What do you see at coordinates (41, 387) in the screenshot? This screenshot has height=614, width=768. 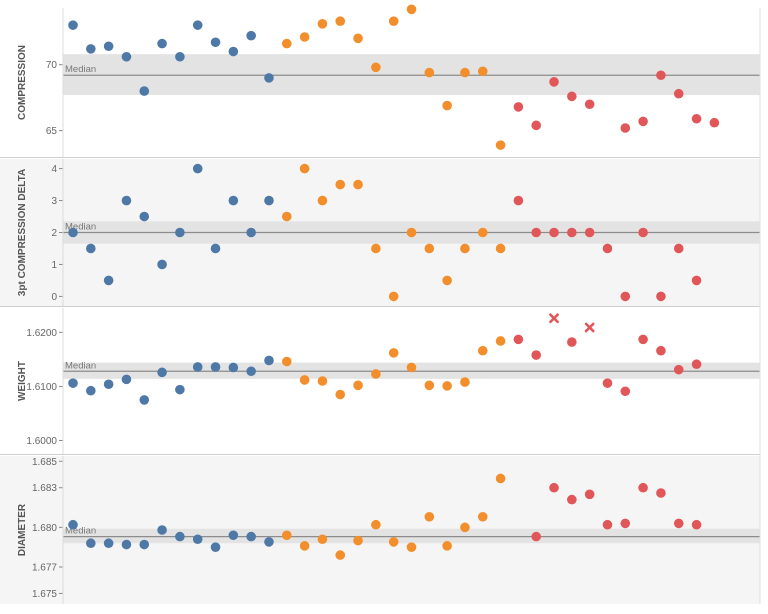 I see `y-tick-label: 1.6100` at bounding box center [41, 387].